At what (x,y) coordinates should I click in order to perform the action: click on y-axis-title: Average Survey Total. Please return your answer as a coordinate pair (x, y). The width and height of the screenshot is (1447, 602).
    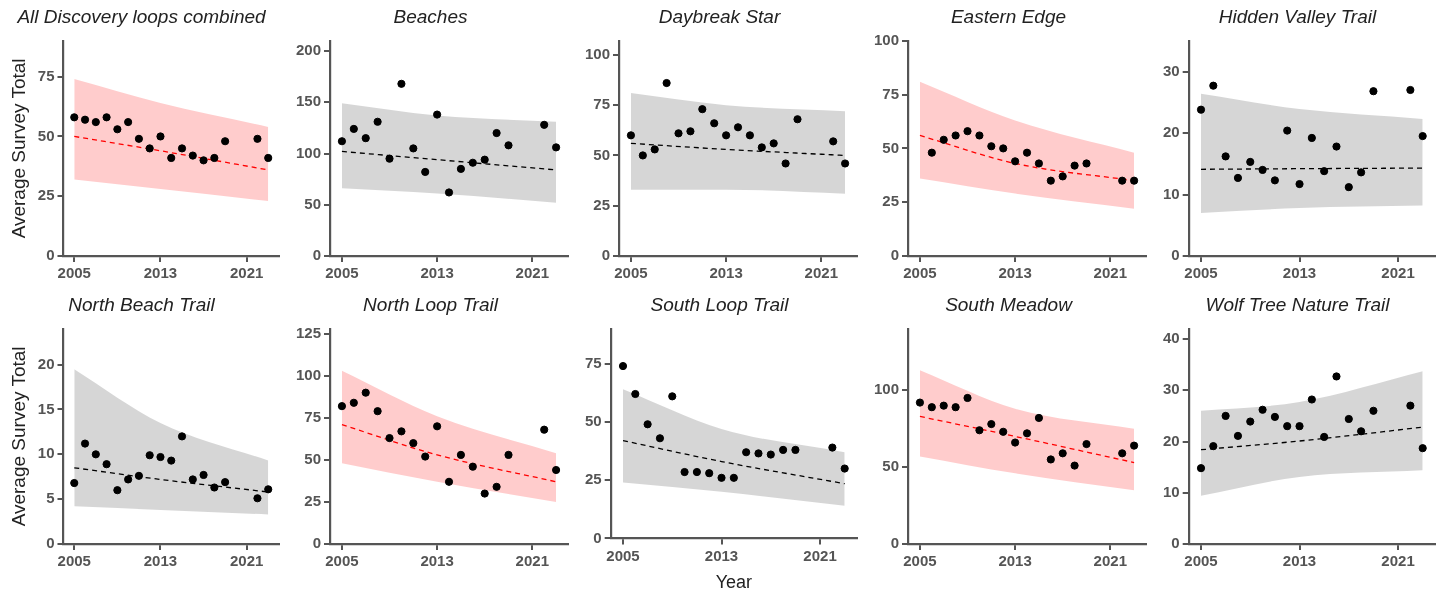
    Looking at the image, I should click on (18, 148).